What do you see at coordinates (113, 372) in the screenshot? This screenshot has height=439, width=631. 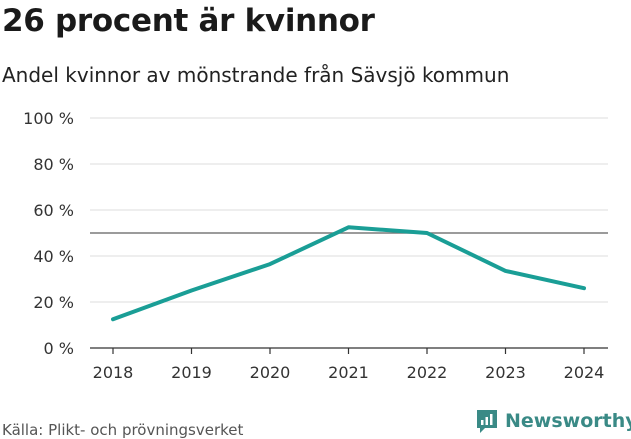 I see `x-tick-label: 2018` at bounding box center [113, 372].